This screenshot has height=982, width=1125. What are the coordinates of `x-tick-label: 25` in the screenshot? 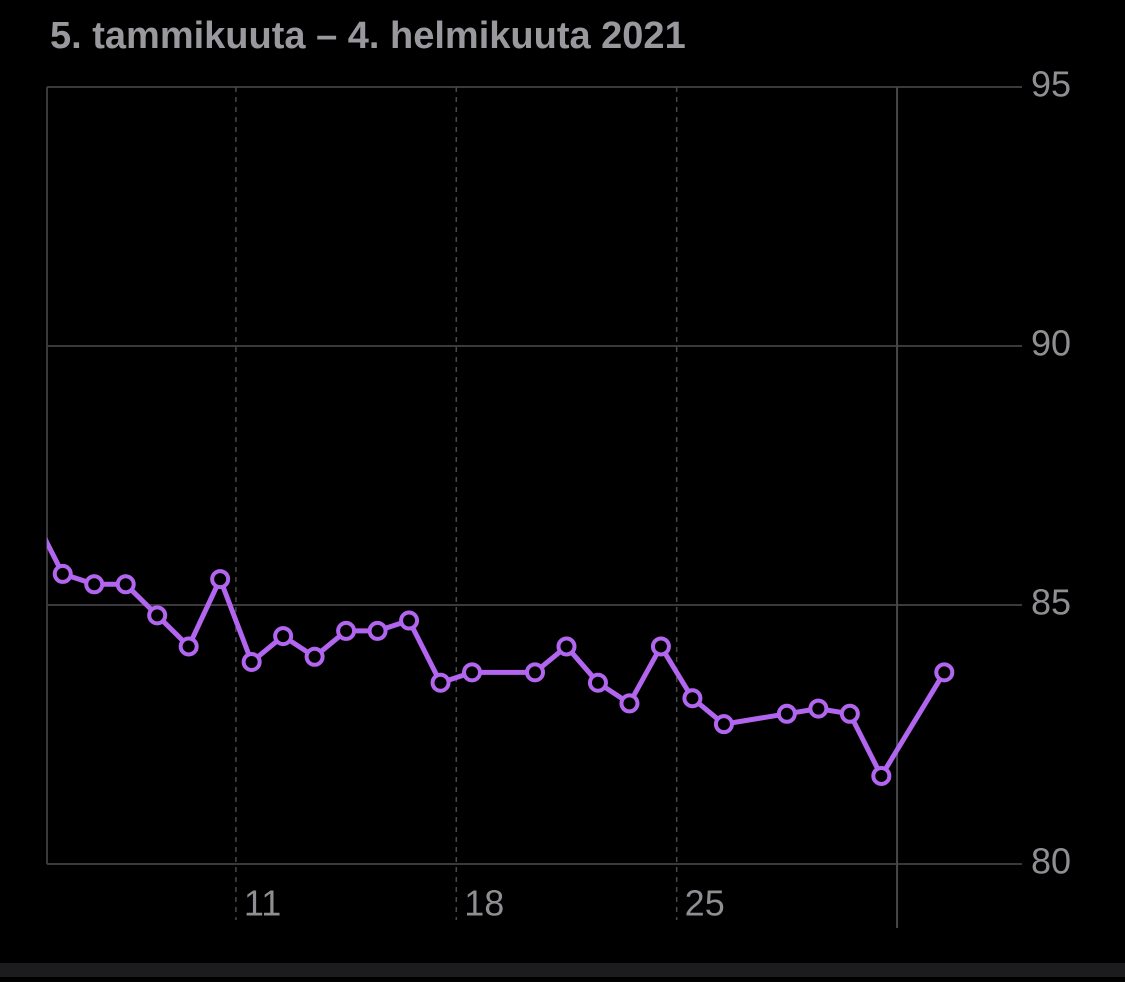 It's located at (705, 903).